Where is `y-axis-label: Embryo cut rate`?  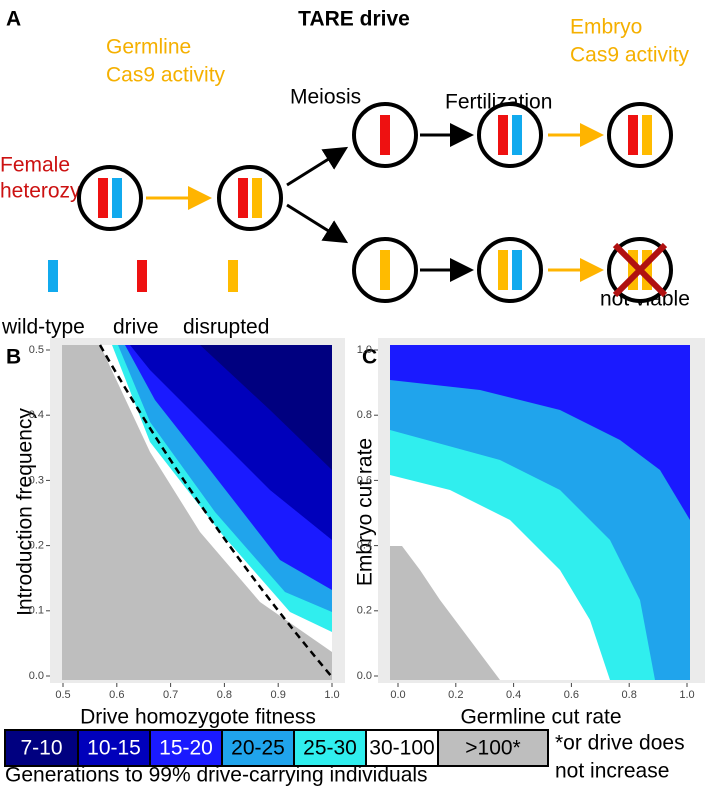
y-axis-label: Embryo cut rate is located at coordinates (365, 512).